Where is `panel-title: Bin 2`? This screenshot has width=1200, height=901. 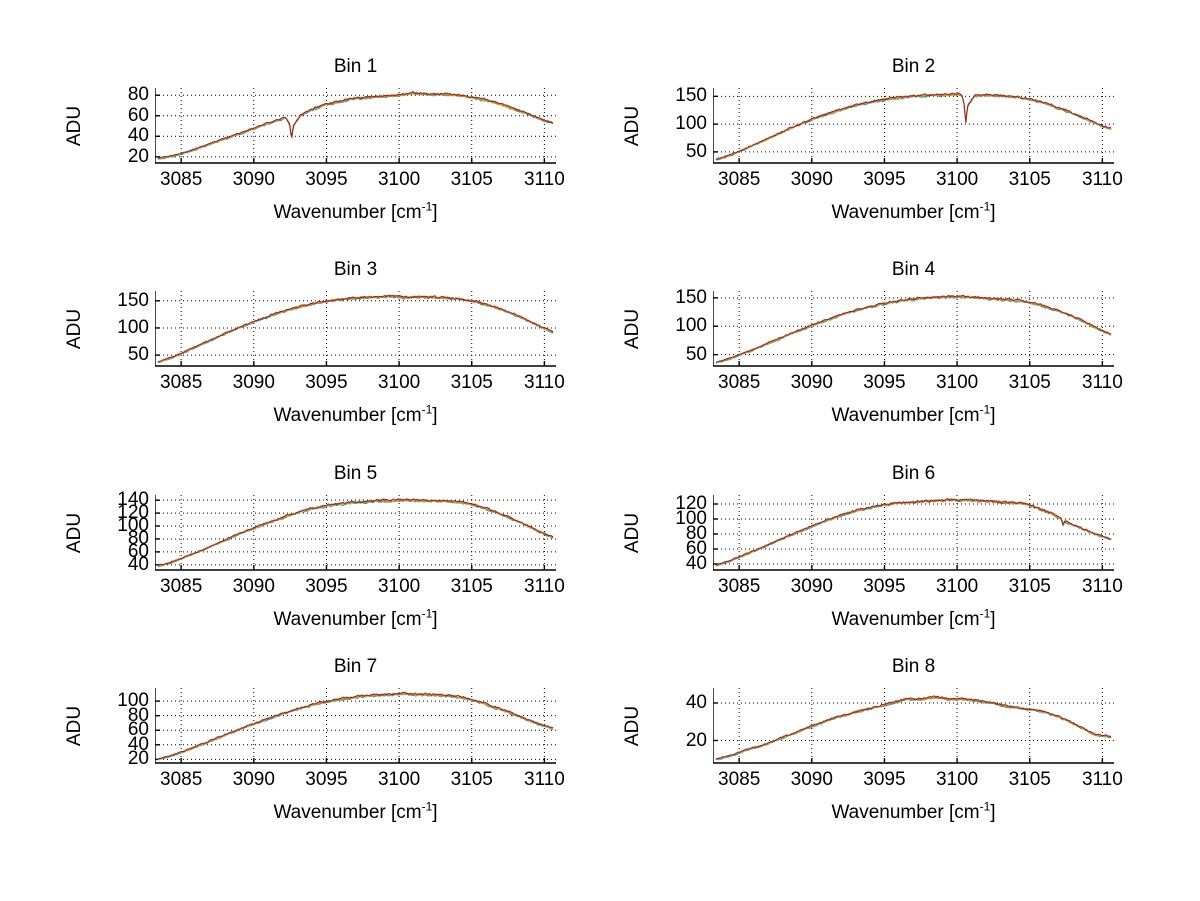 panel-title: Bin 2 is located at coordinates (913, 66).